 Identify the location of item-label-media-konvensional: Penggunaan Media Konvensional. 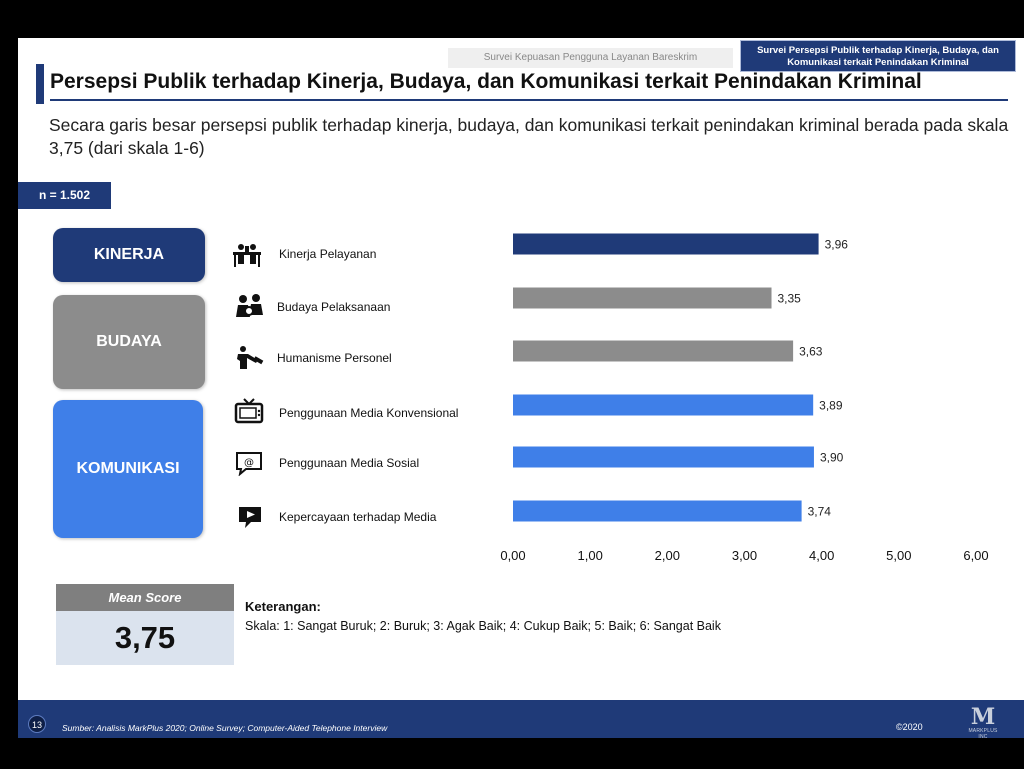
(369, 413).